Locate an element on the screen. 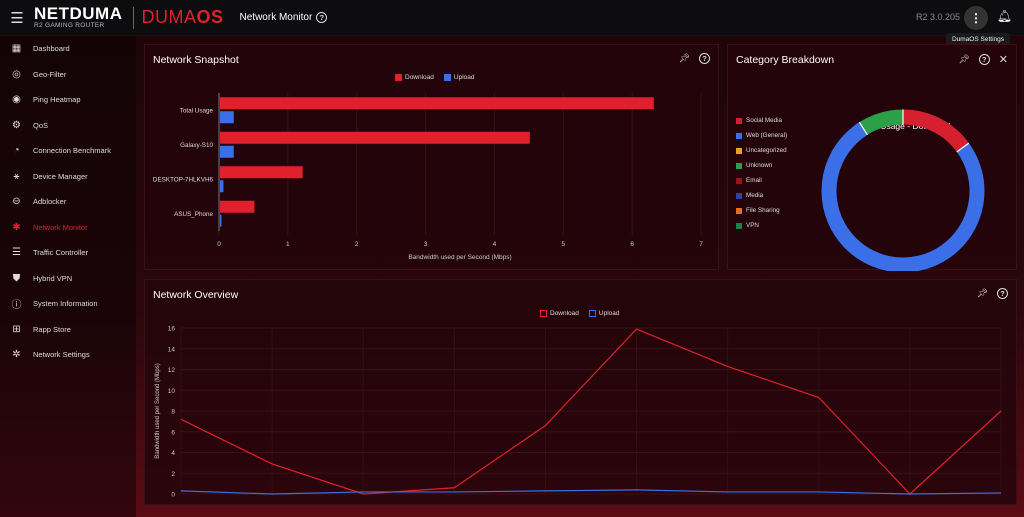  x-tick-label: 6 is located at coordinates (632, 244).